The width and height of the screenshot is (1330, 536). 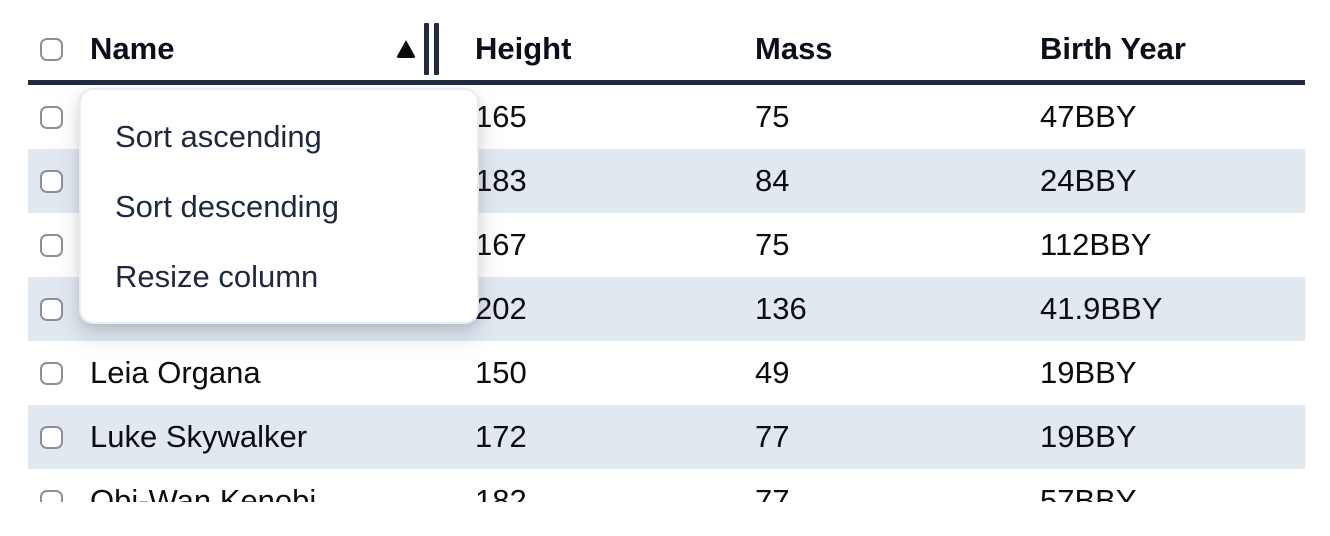 I want to click on menu-item-sort-descending: Sort descending, so click(x=227, y=206).